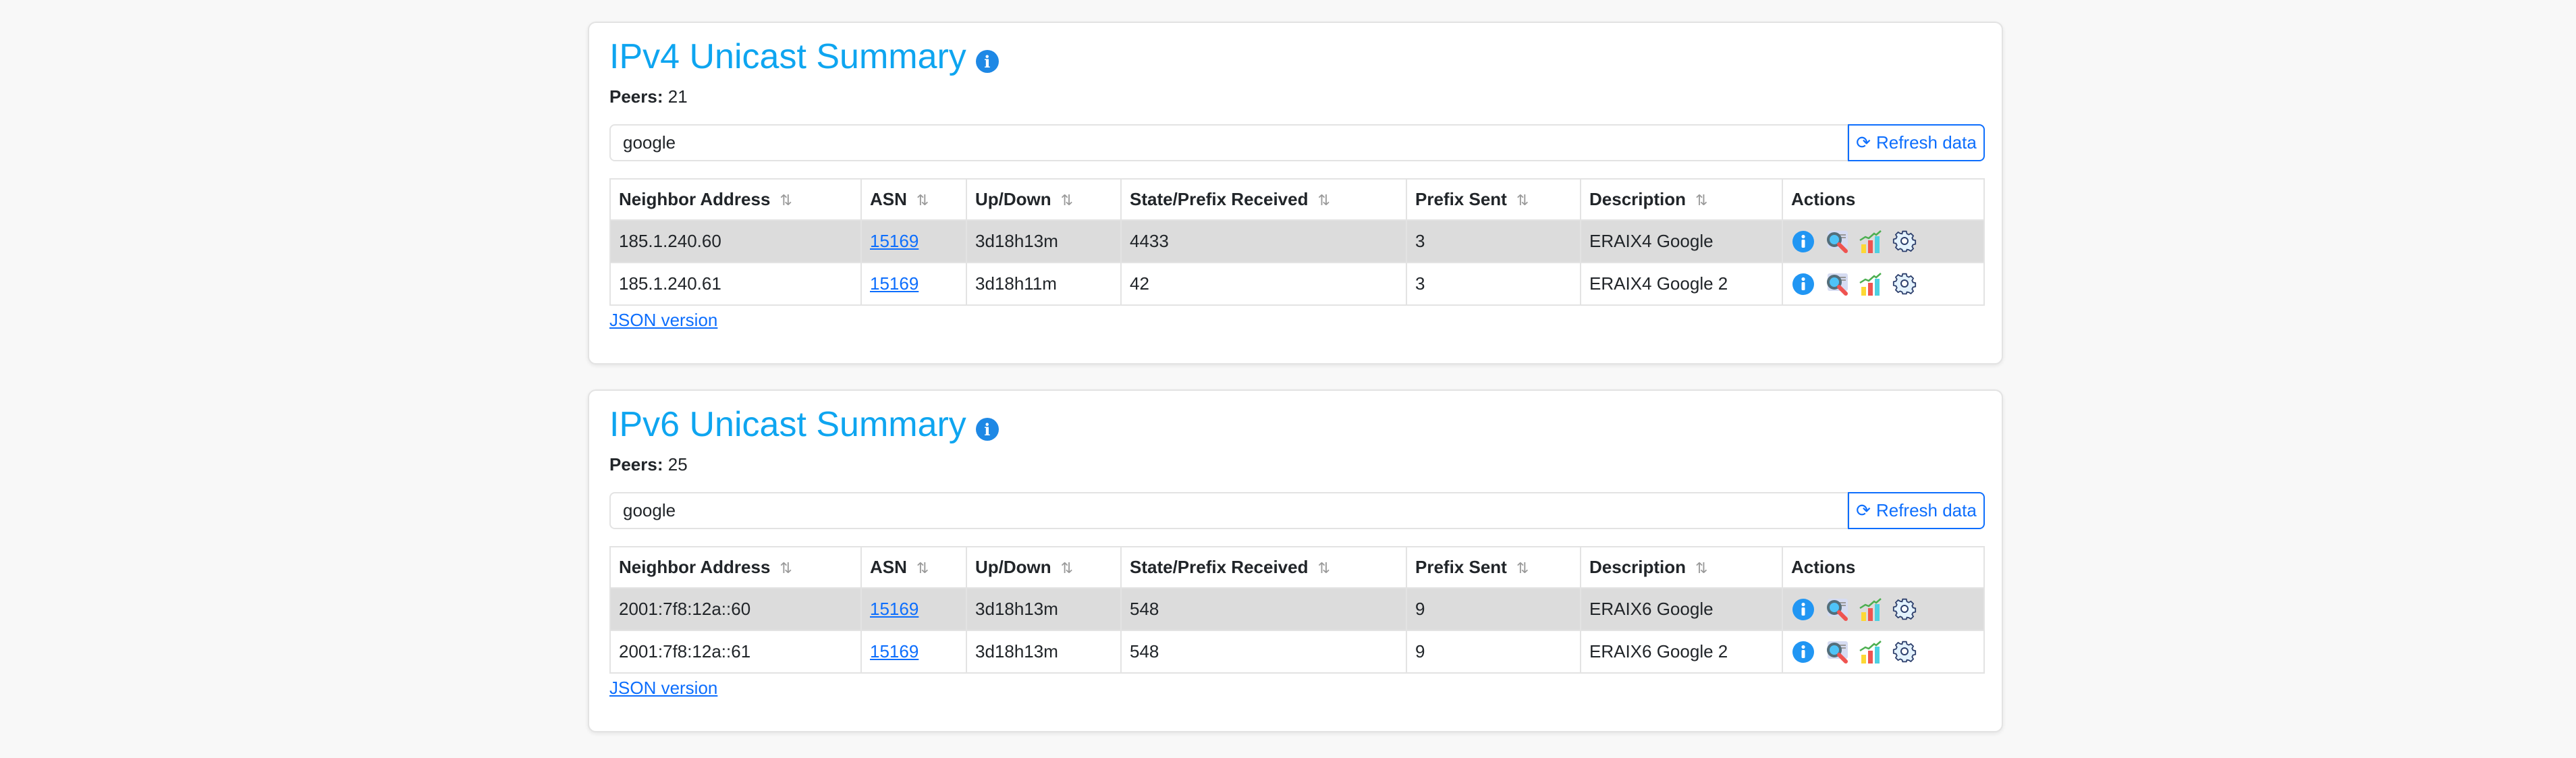 This screenshot has height=758, width=2576. Describe the element at coordinates (648, 464) in the screenshot. I see `peers-count: Peers: 25` at that location.